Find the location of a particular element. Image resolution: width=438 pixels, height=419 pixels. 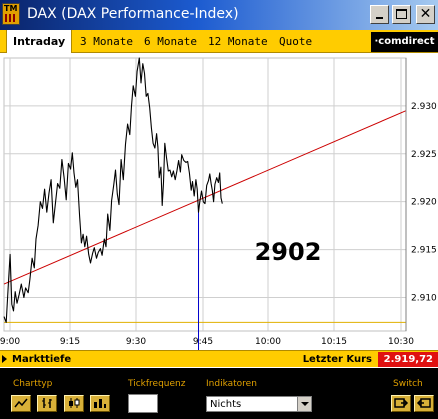

y-tick-label: 2.930 is located at coordinates (424, 107).